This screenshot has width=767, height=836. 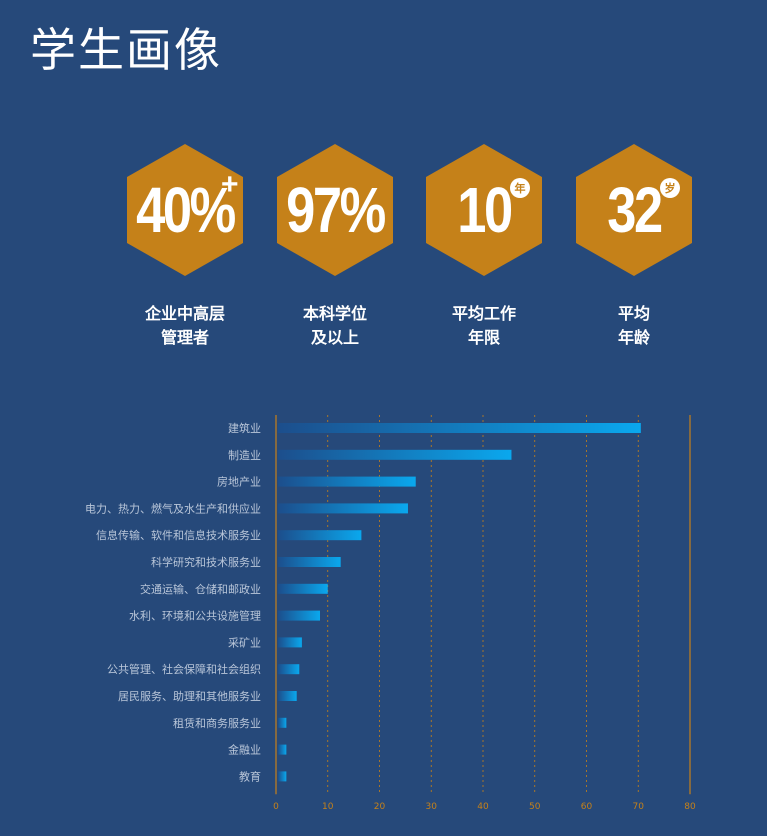 What do you see at coordinates (244, 455) in the screenshot?
I see `category-label: 制造业` at bounding box center [244, 455].